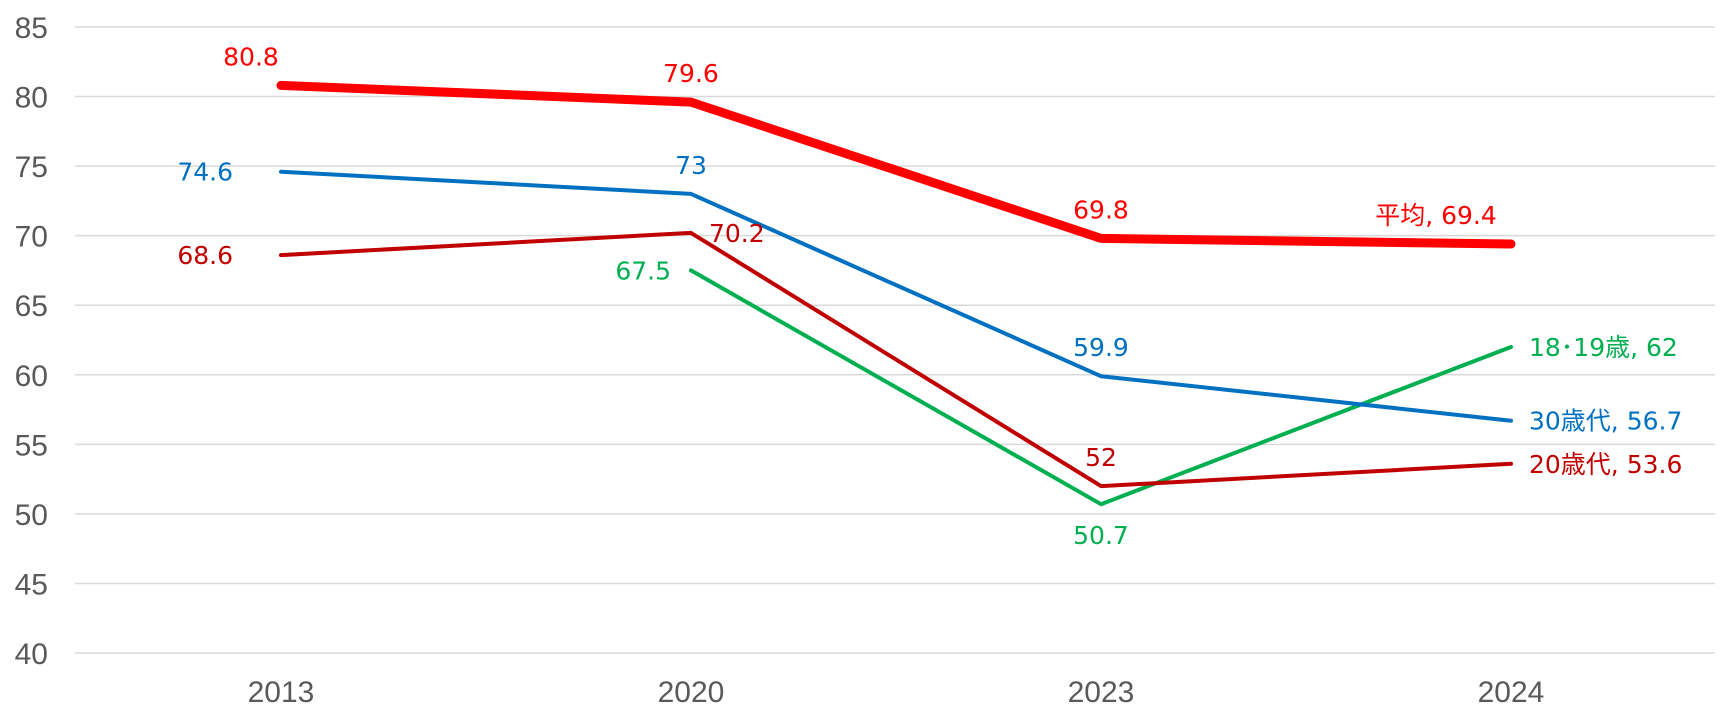  Describe the element at coordinates (1101, 535) in the screenshot. I see `data-label-s3-p2: 50.7` at that location.